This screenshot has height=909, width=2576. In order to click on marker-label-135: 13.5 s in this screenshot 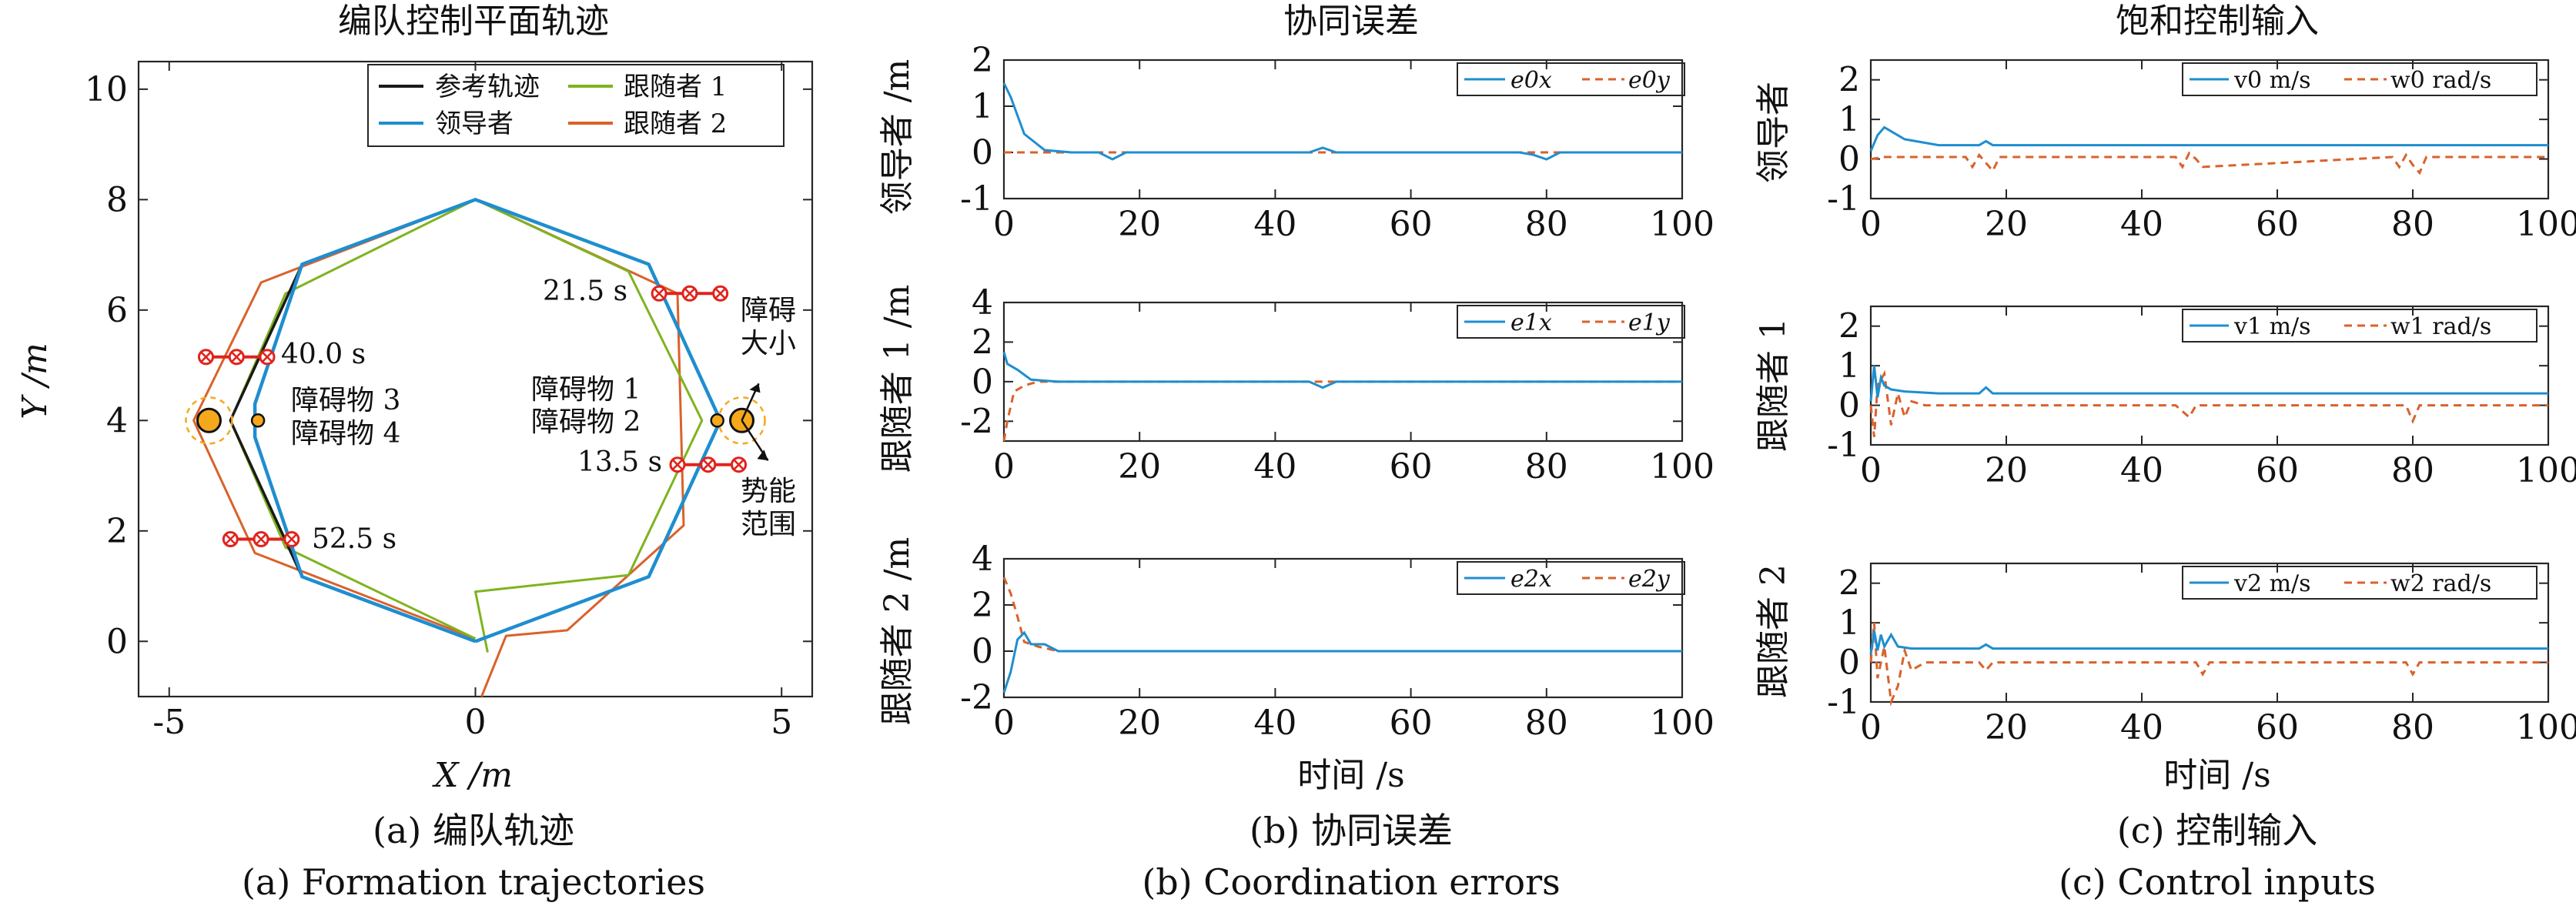, I will do `click(619, 462)`.